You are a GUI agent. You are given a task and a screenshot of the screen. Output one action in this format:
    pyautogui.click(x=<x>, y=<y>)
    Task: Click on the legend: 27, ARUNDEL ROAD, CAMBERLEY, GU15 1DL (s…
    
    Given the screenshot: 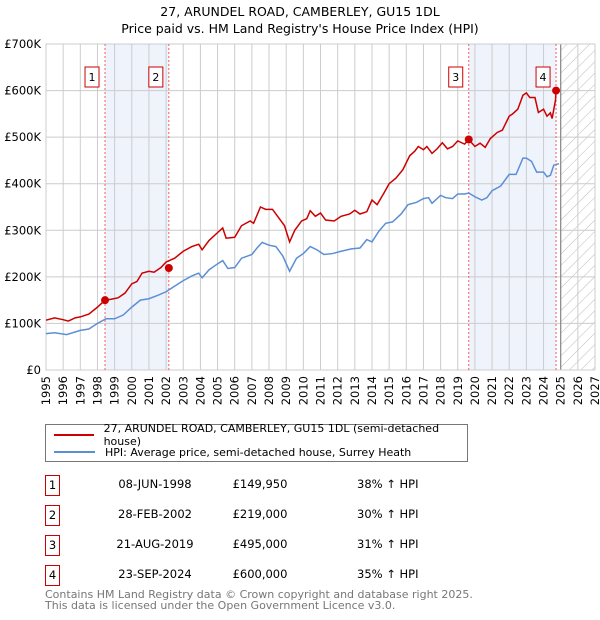 What is the action you would take?
    pyautogui.click(x=256, y=442)
    